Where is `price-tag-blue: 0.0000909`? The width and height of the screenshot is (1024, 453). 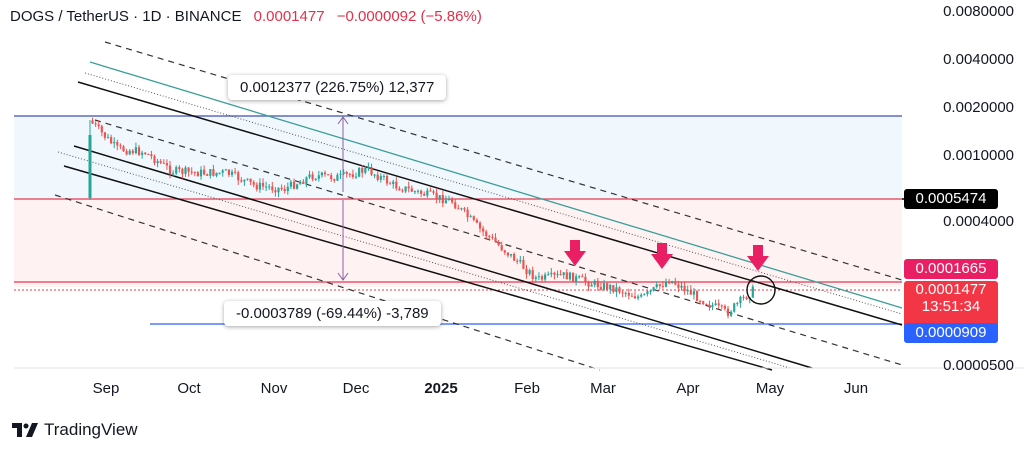 price-tag-blue: 0.0000909 is located at coordinates (951, 333).